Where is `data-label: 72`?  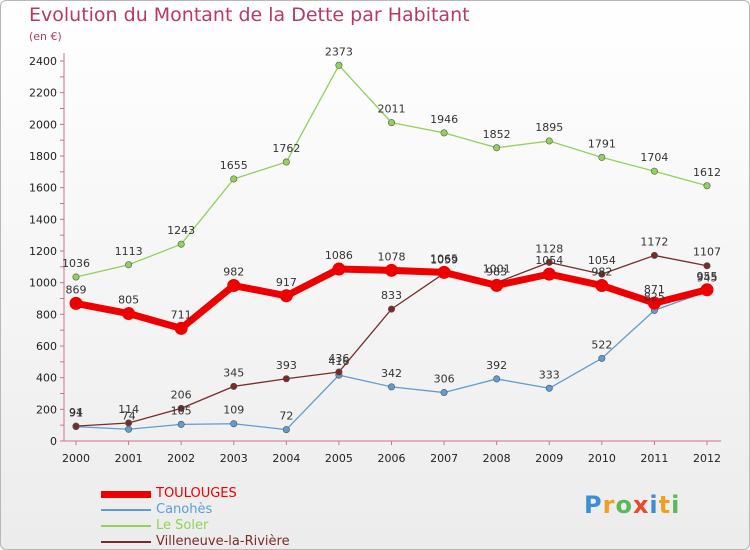 data-label: 72 is located at coordinates (286, 416).